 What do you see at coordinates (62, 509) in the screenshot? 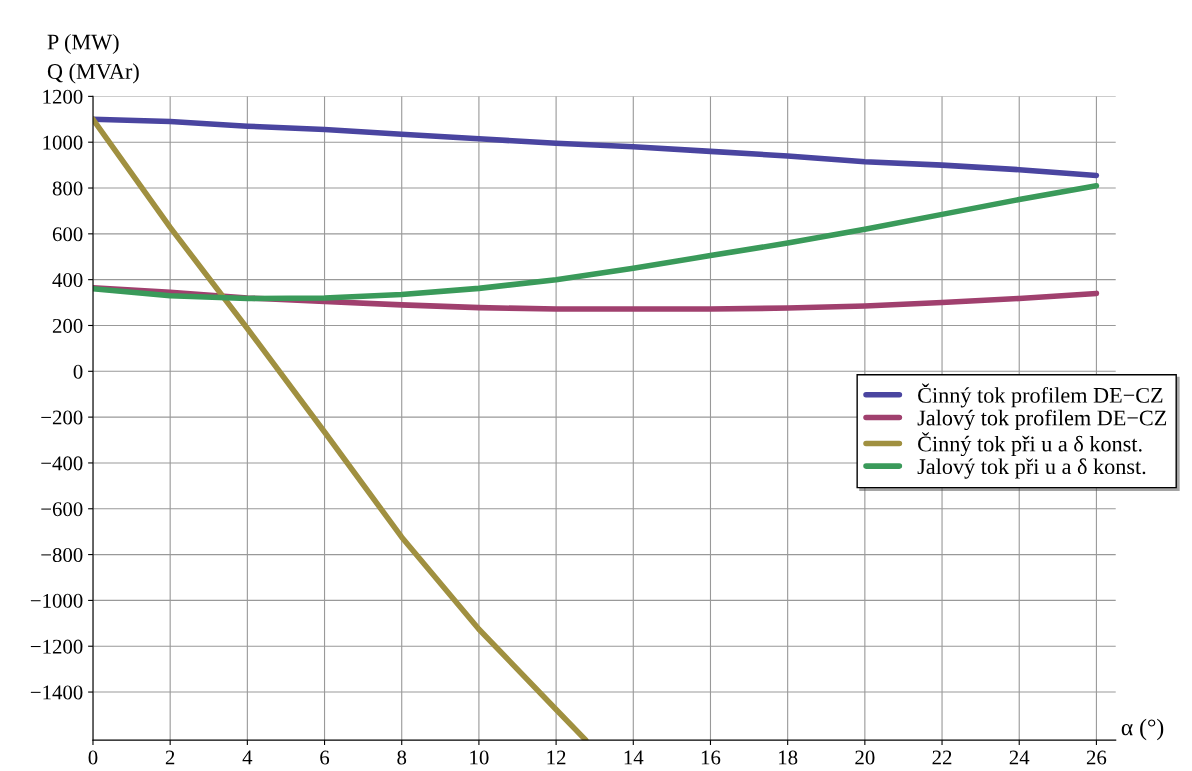
I see `y-tick-label: −600` at bounding box center [62, 509].